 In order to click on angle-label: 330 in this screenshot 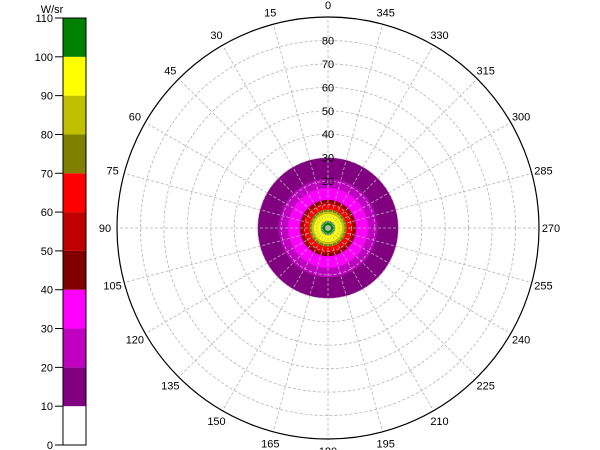, I will do `click(439, 36)`.